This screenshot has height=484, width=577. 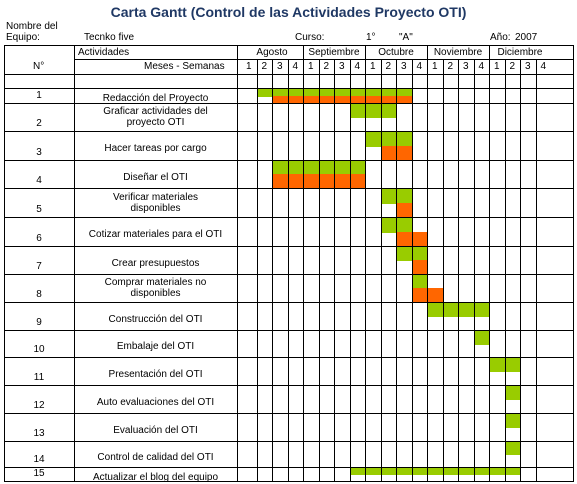 I want to click on team-name: Tecnko five, so click(x=109, y=37).